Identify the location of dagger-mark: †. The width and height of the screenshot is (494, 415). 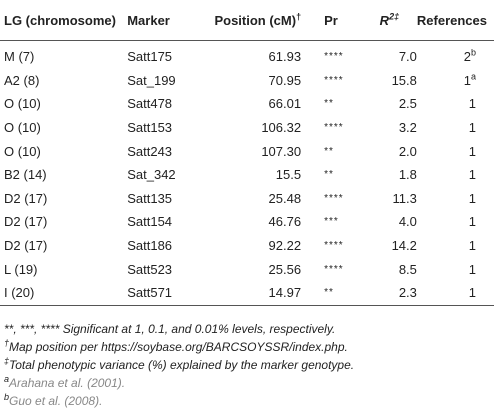
(299, 16).